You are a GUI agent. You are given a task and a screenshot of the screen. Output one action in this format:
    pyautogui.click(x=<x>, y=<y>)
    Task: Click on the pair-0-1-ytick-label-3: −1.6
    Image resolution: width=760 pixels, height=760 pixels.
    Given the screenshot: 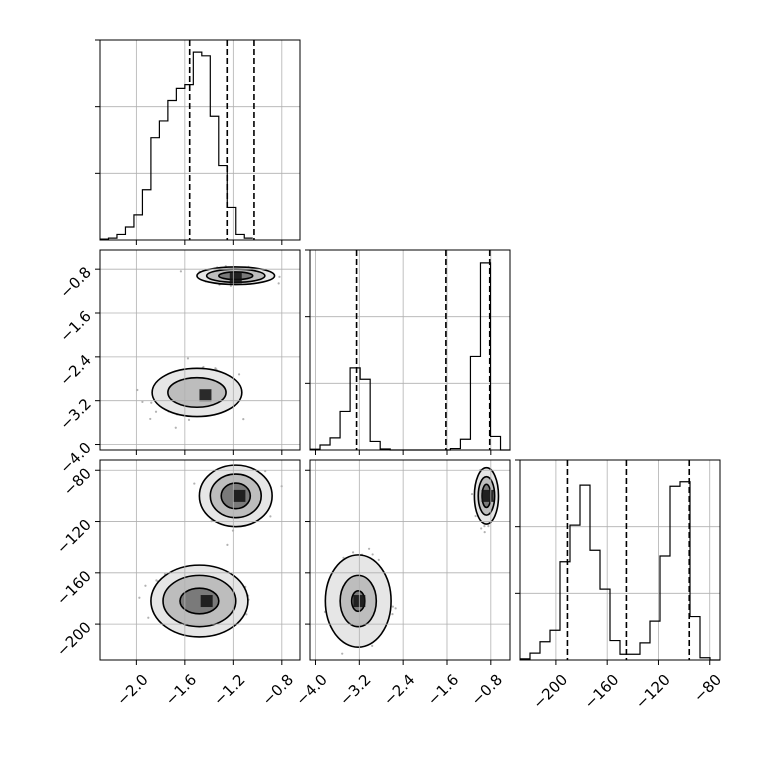 What is the action you would take?
    pyautogui.click(x=75, y=326)
    